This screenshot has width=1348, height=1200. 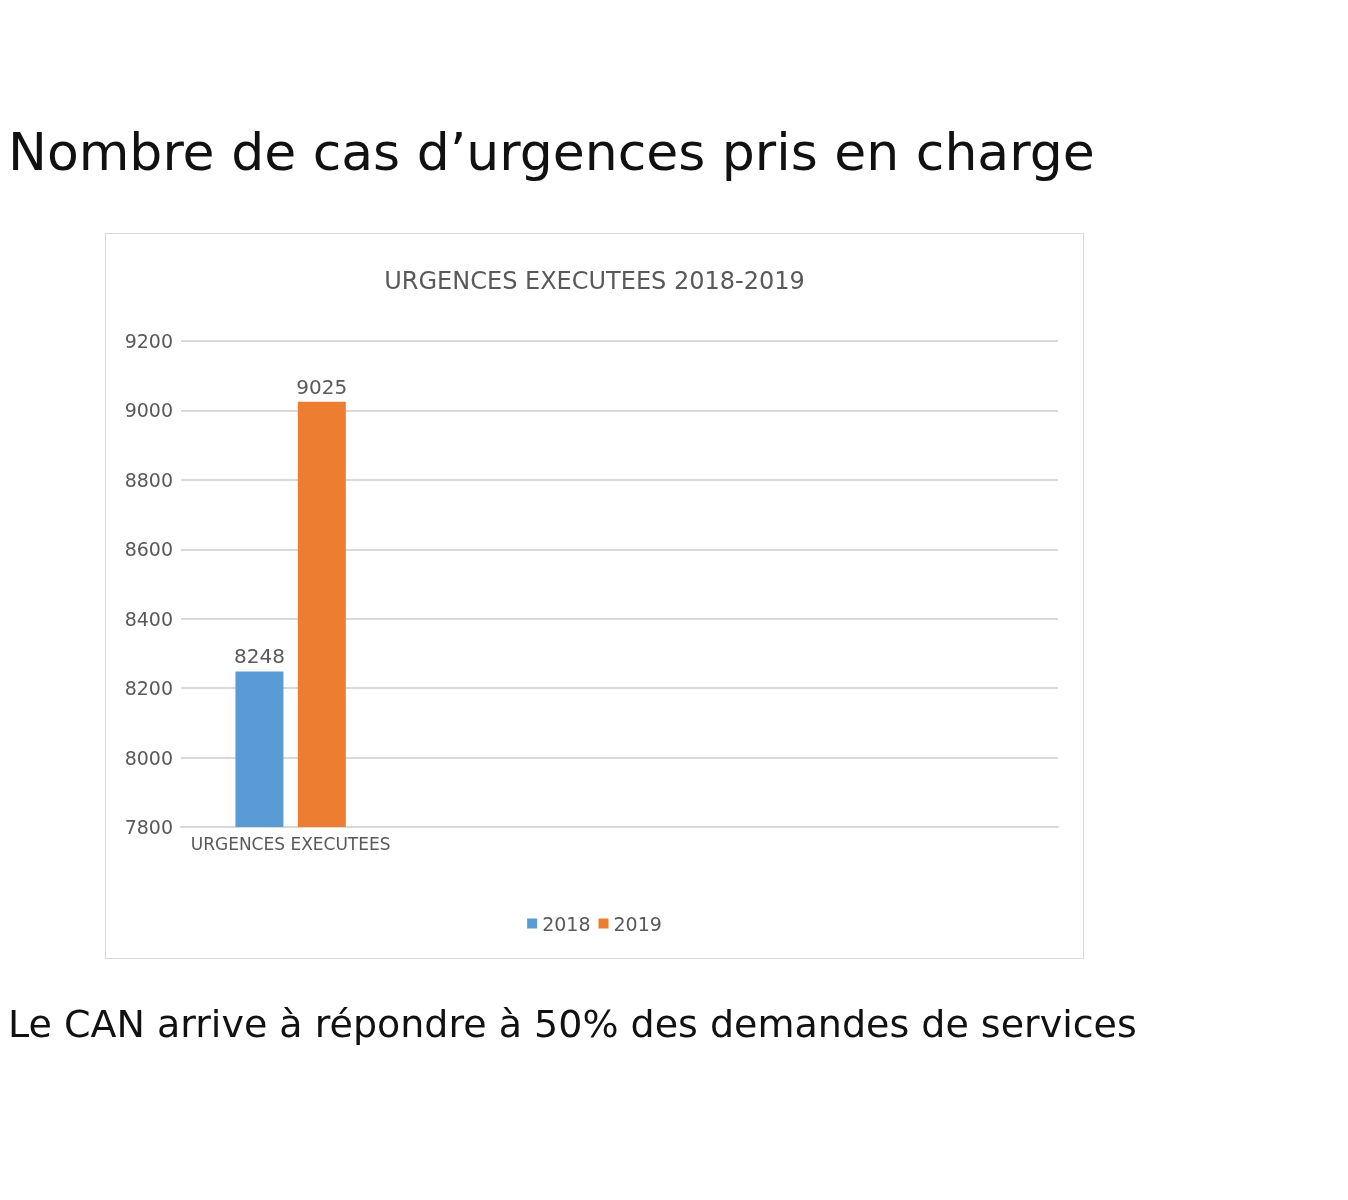 What do you see at coordinates (551, 152) in the screenshot?
I see `text: Nombre de cas d’urgences pris en charge` at bounding box center [551, 152].